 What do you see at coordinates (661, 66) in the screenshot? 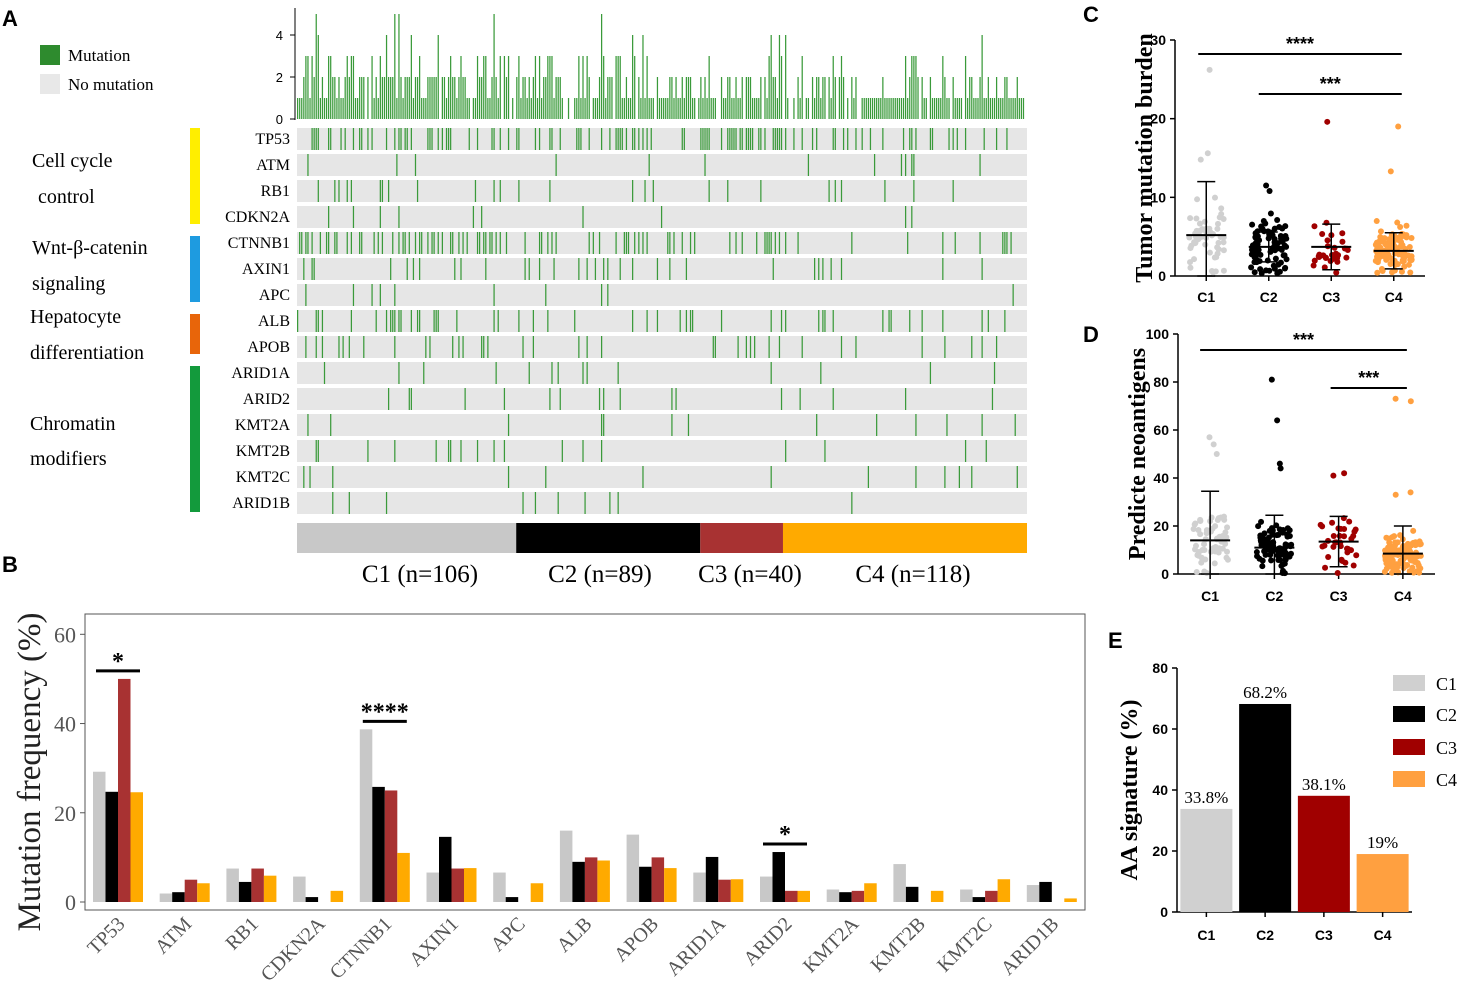
I see `mutation-count-bars` at bounding box center [661, 66].